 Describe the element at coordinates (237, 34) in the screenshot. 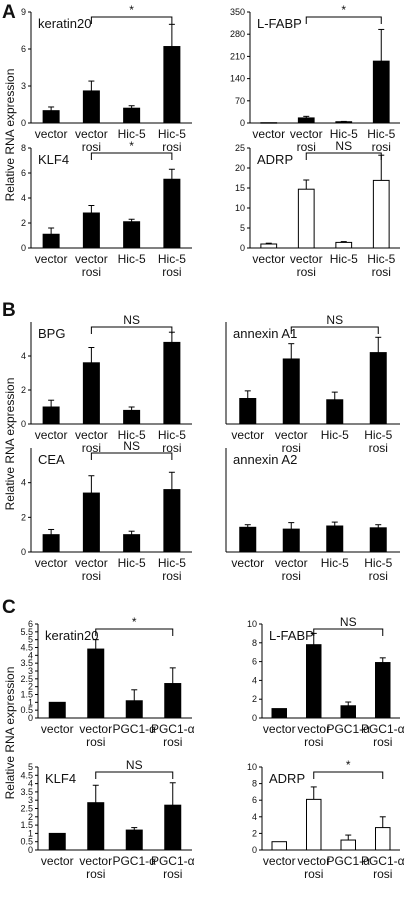

I see `y-tick-label: 280` at that location.